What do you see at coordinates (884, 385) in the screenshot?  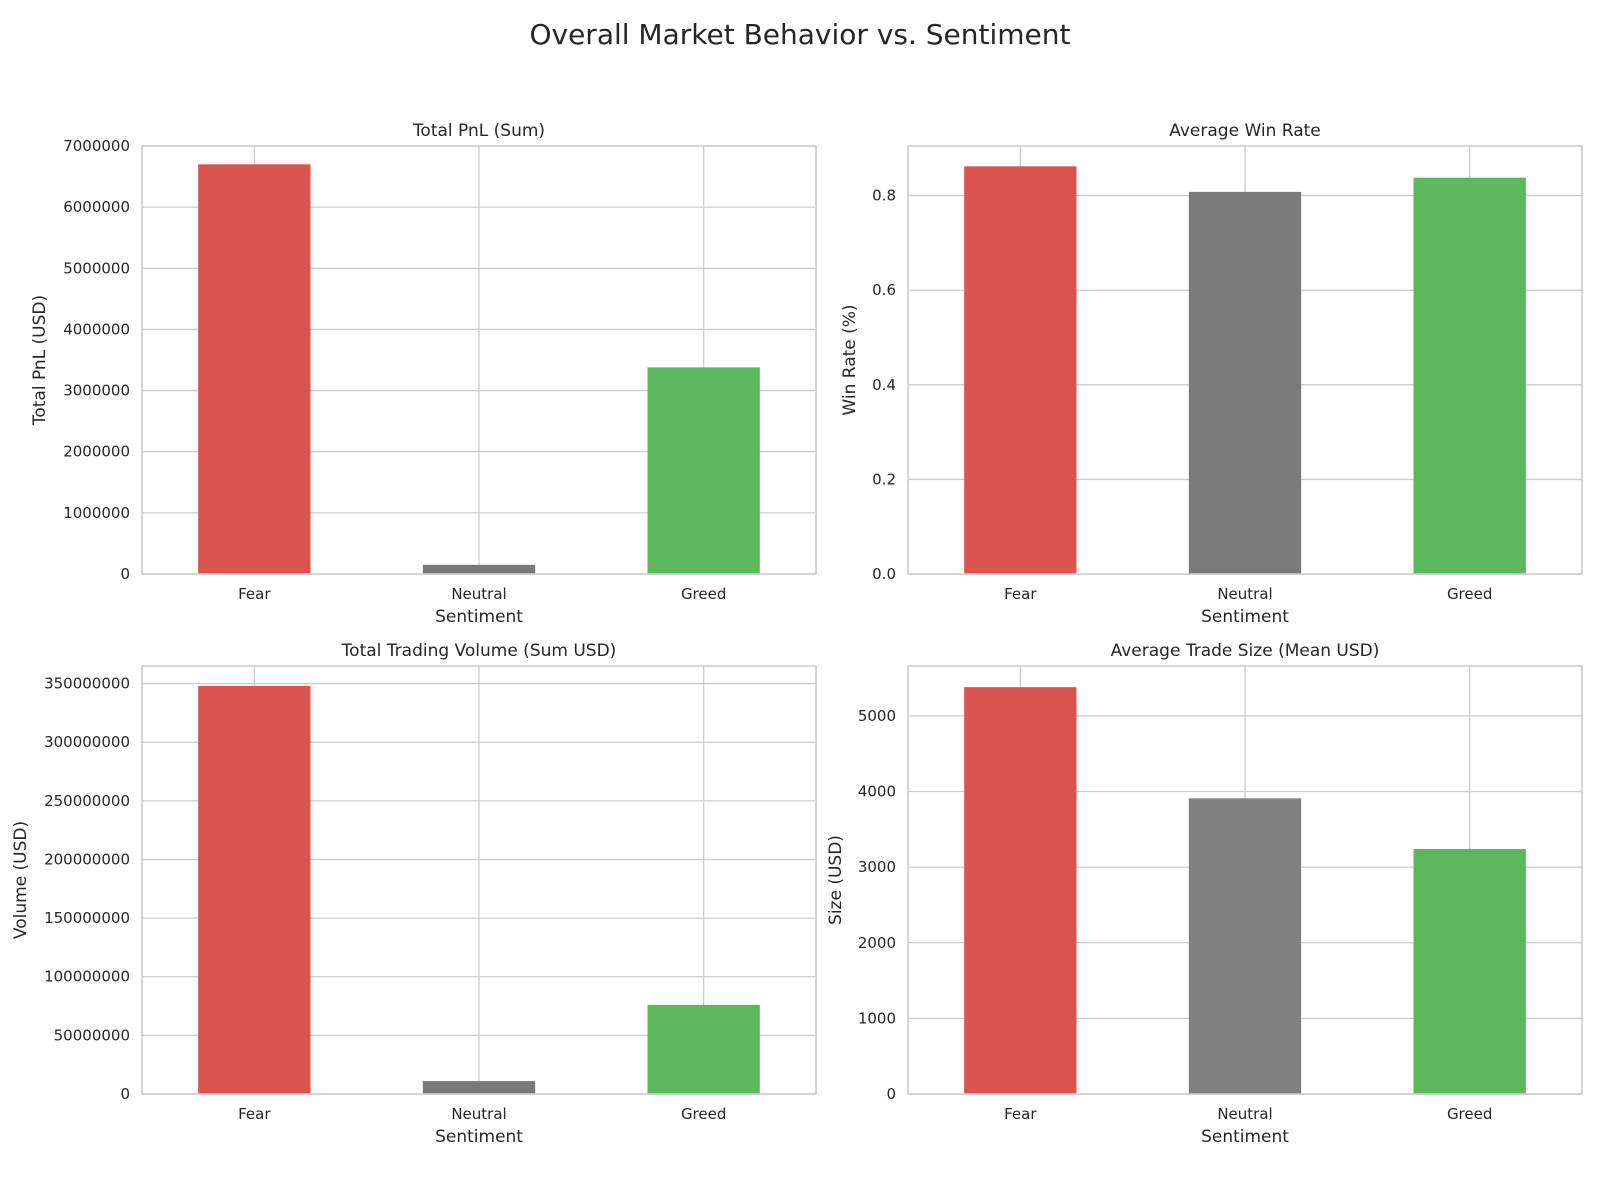 I see `y-tick-label: 0.4` at bounding box center [884, 385].